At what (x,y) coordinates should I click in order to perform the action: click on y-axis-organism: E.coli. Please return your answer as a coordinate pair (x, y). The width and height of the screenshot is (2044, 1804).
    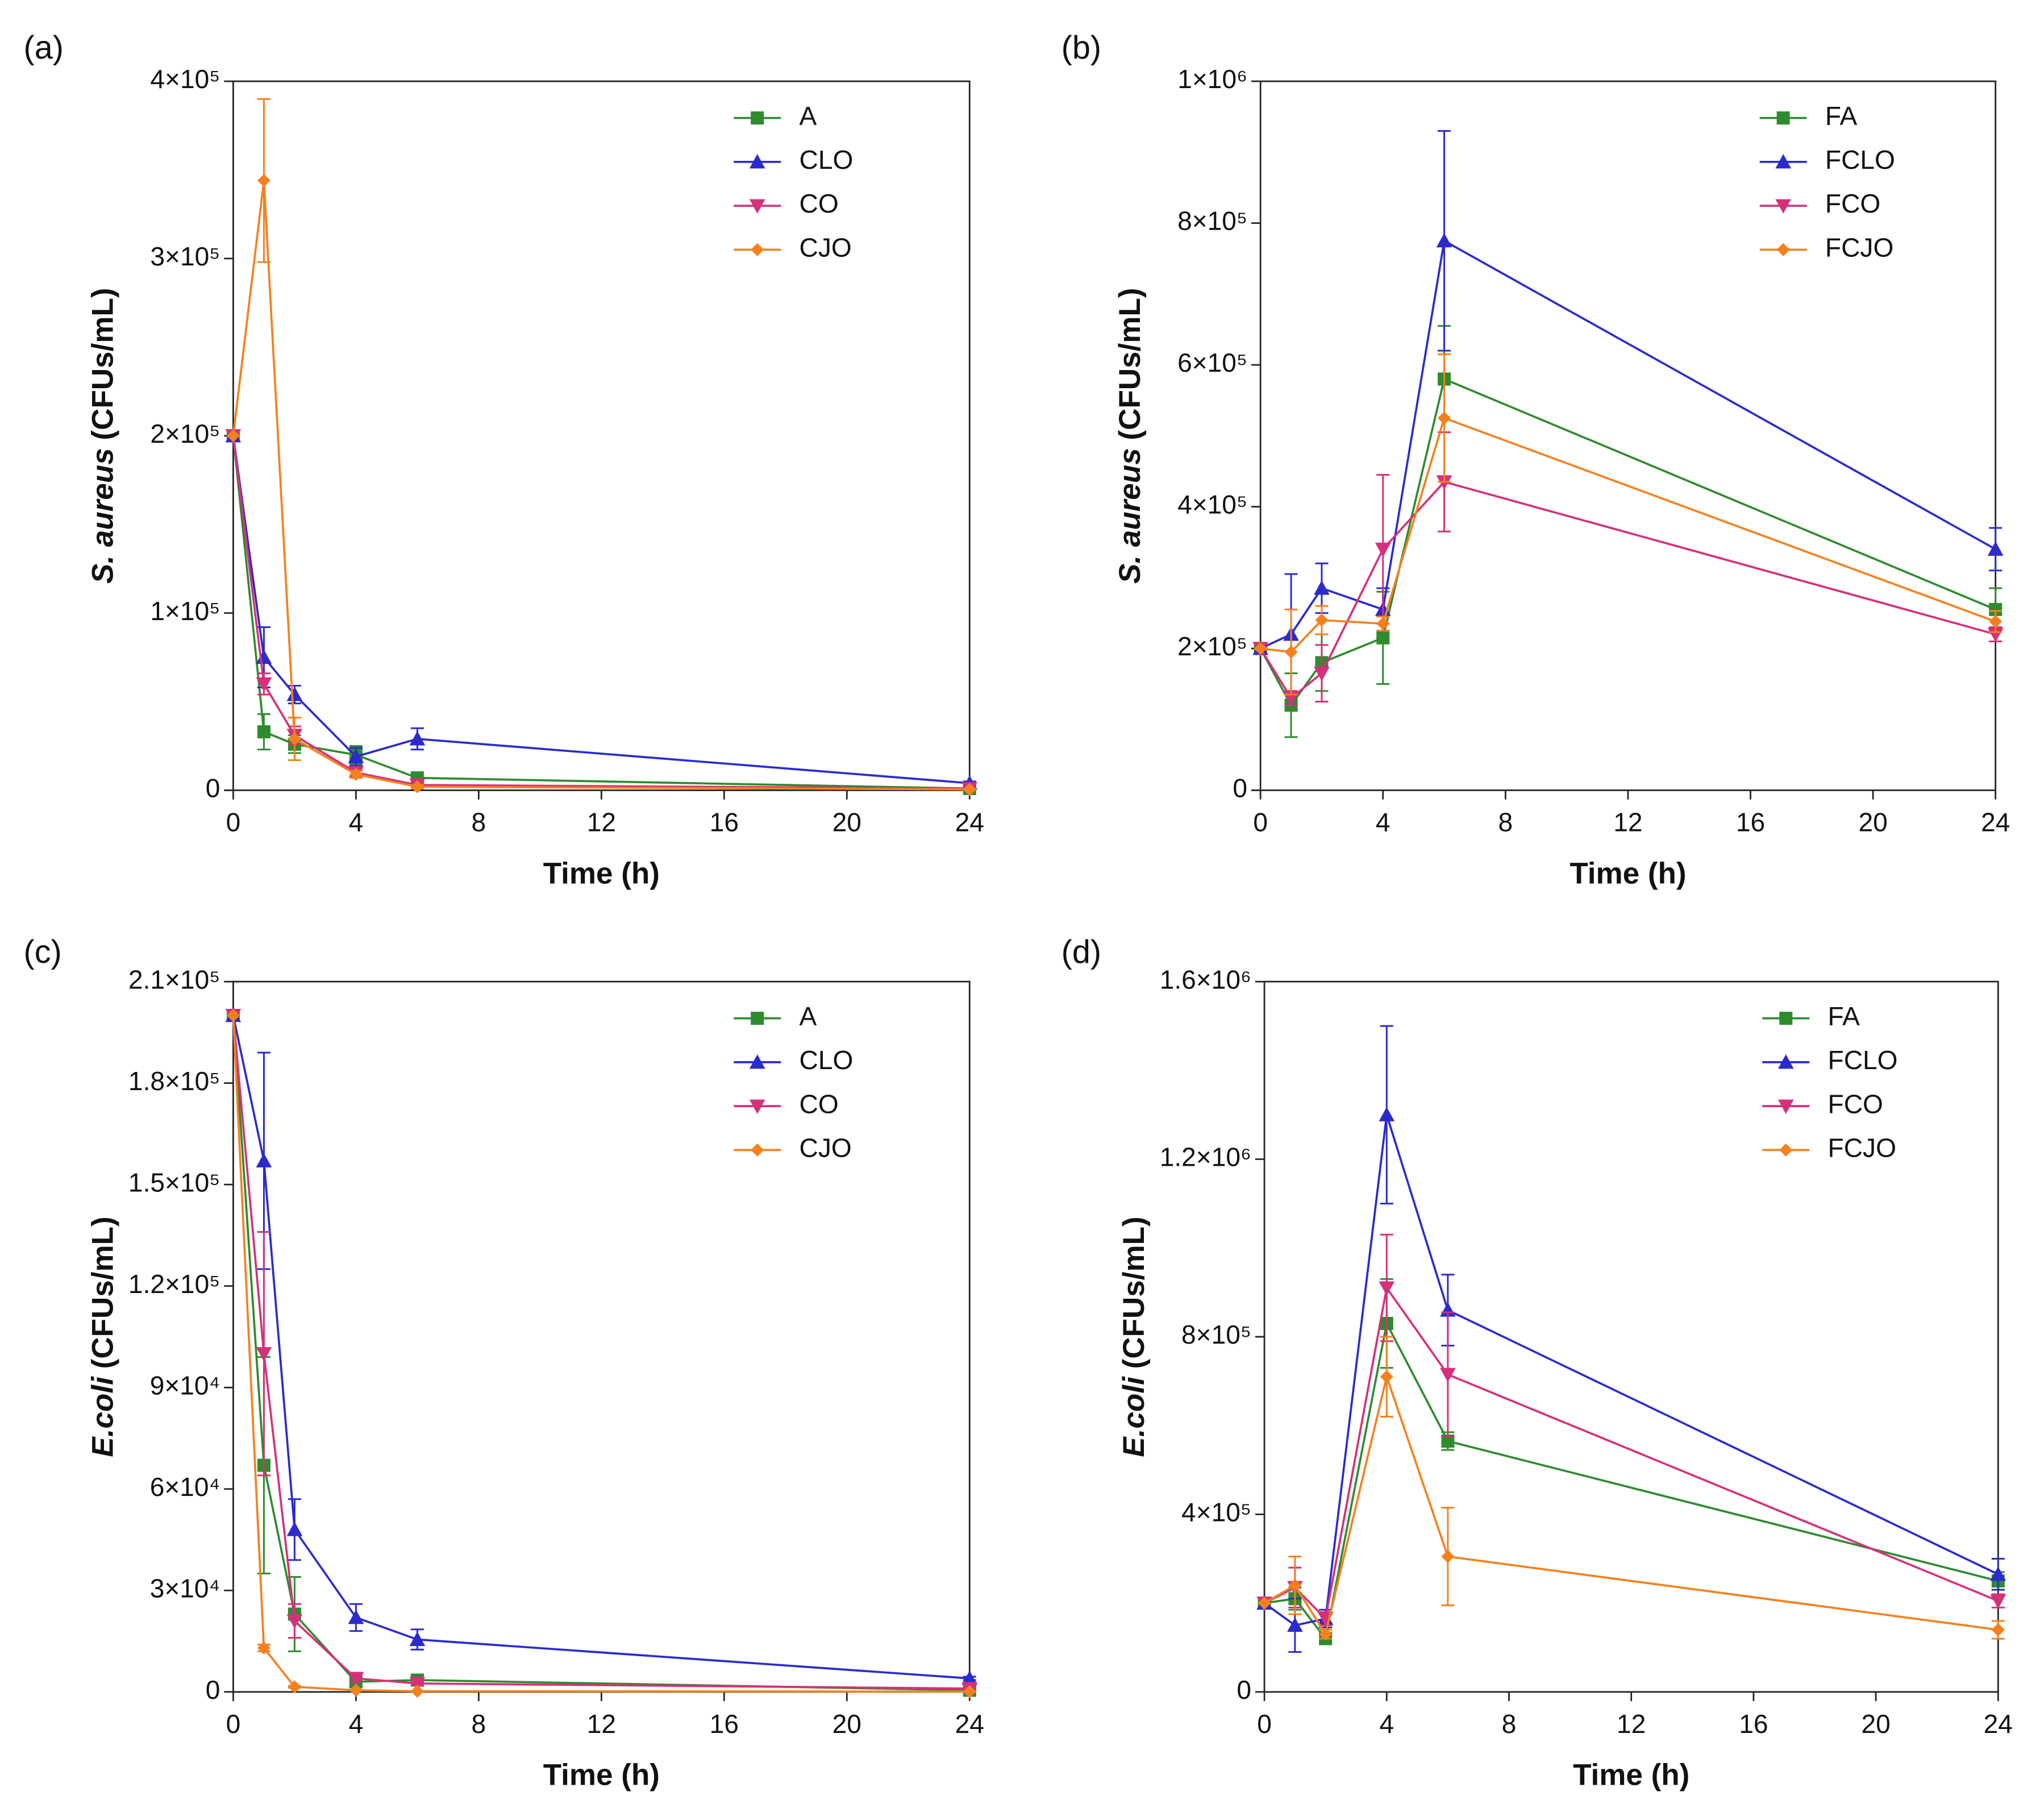
    Looking at the image, I should click on (1134, 1416).